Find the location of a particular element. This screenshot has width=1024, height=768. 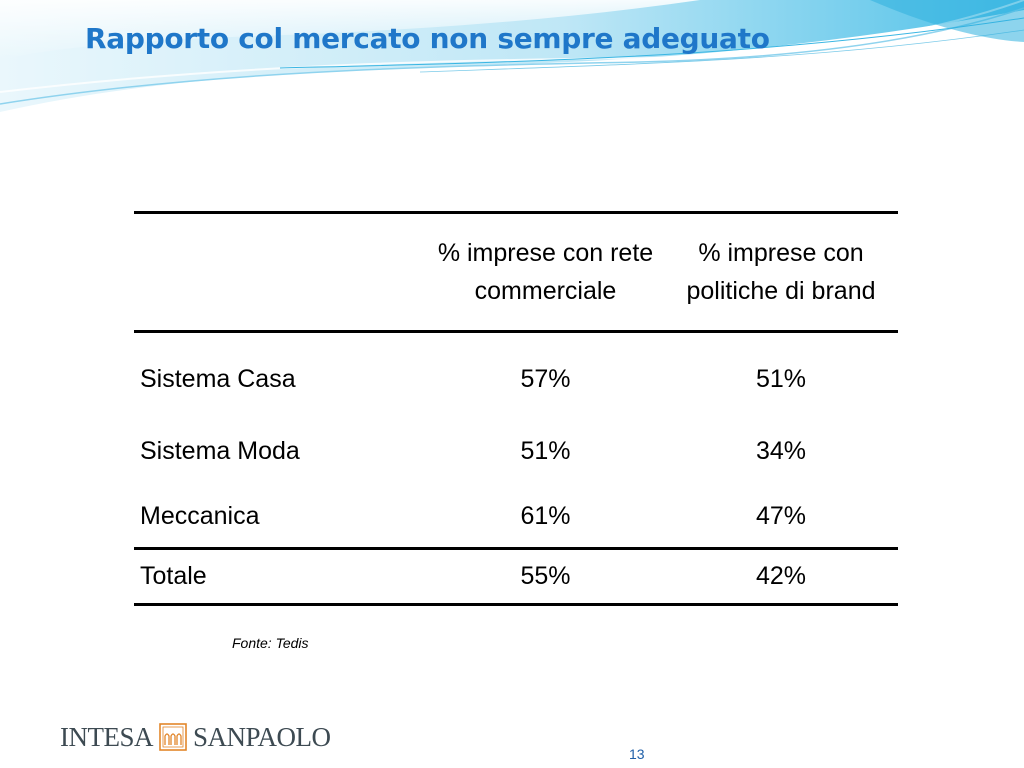

brand-value: 34% is located at coordinates (781, 450).